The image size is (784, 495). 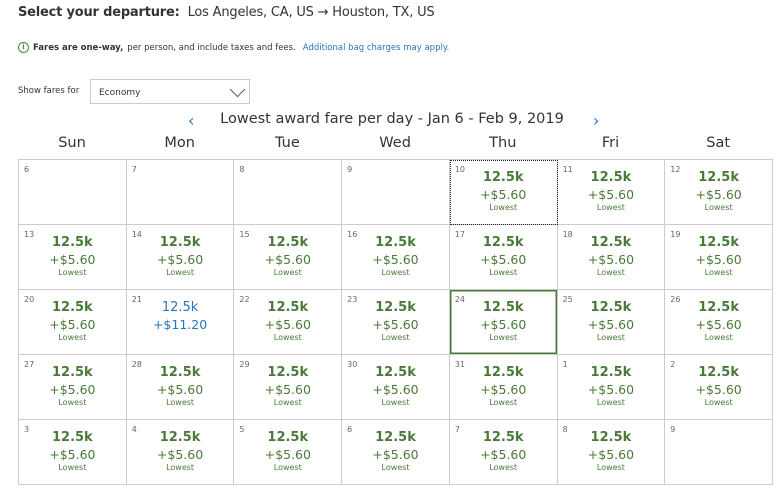 I want to click on day-number: 8, so click(x=565, y=429).